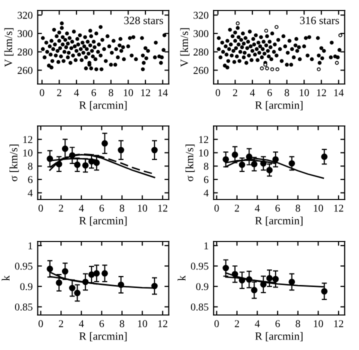  Describe the element at coordinates (319, 20) in the screenshot. I see `annotation: 316 stars` at that location.